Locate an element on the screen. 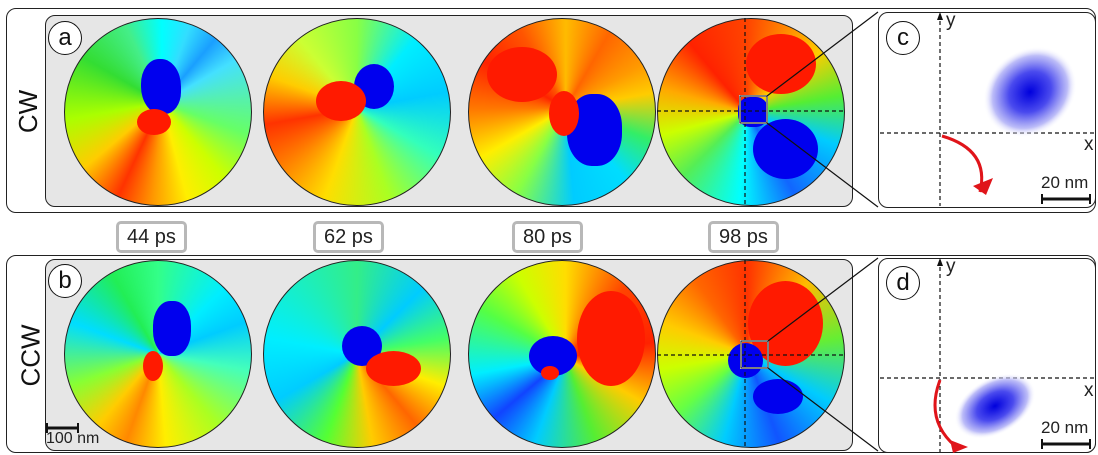  projection-b-bottom is located at coordinates (823, 409).